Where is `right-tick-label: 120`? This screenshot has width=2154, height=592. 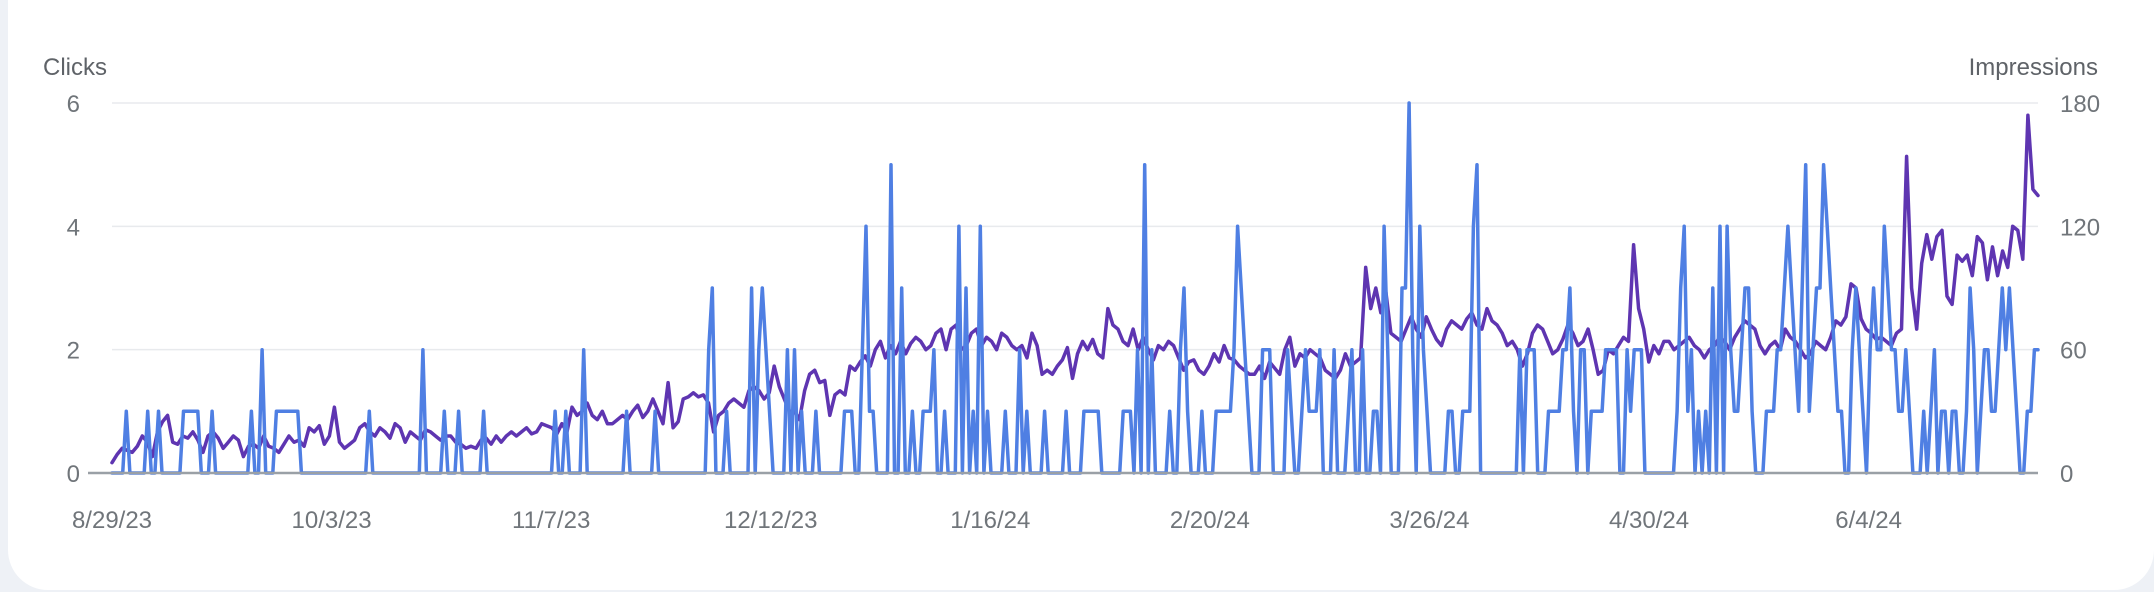 right-tick-label: 120 is located at coordinates (2080, 227).